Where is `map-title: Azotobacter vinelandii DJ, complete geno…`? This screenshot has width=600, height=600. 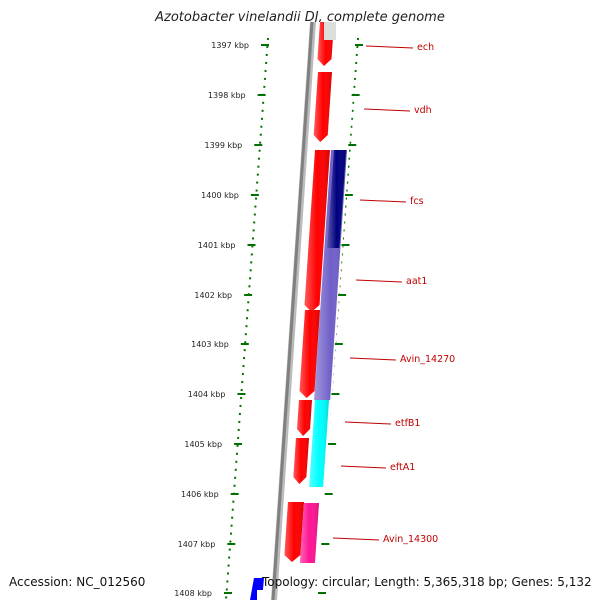
map-title: Azotobacter vinelandii DJ, complete geno… is located at coordinates (300, 17).